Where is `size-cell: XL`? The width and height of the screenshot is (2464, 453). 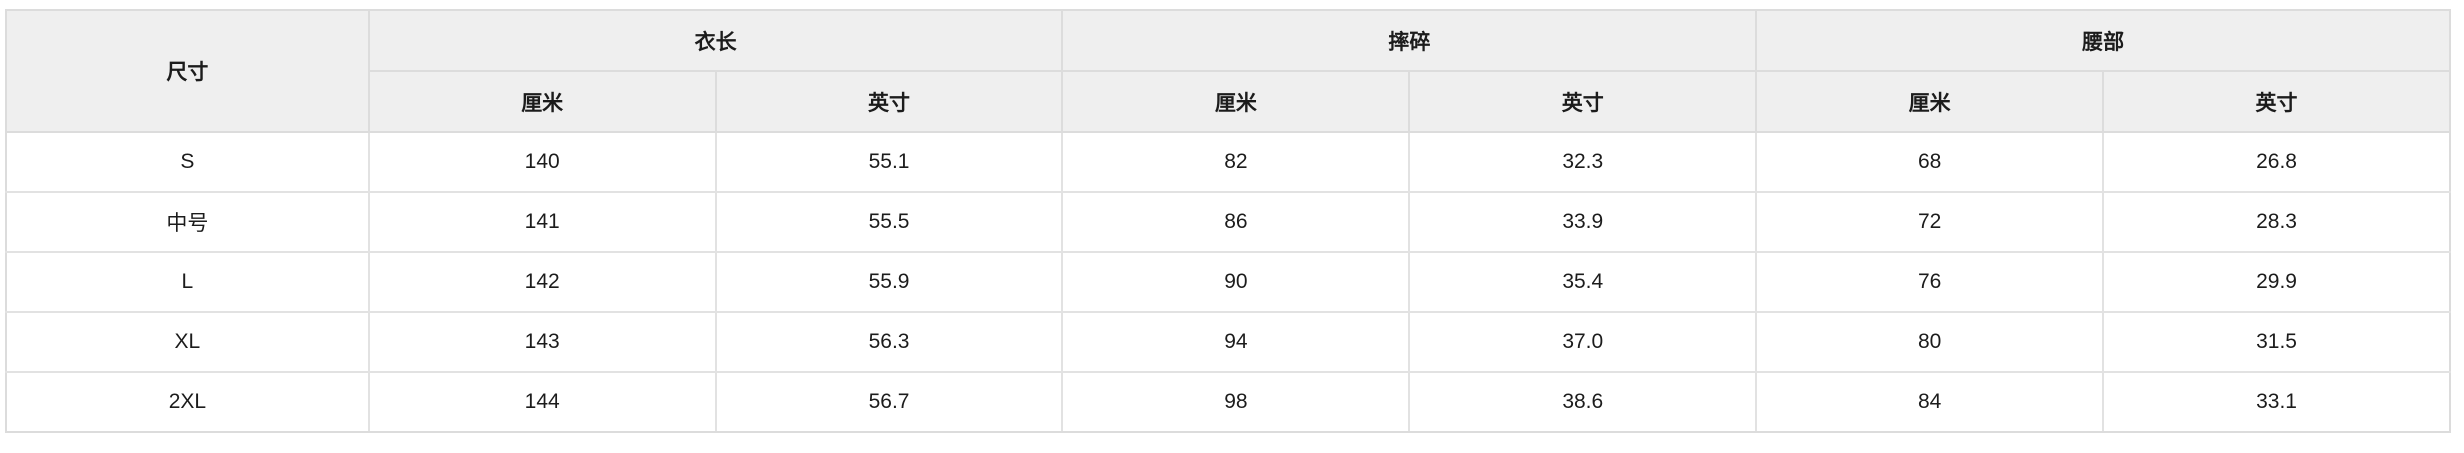
size-cell: XL is located at coordinates (187, 342).